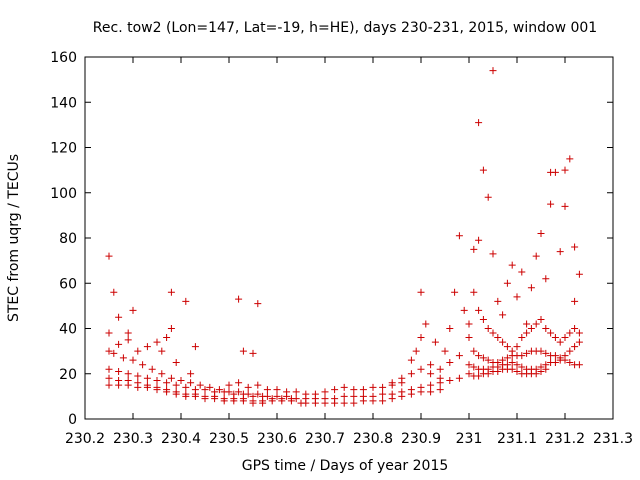 The image size is (640, 480). Describe the element at coordinates (72, 420) in the screenshot. I see `y-tick-label: 0` at that location.